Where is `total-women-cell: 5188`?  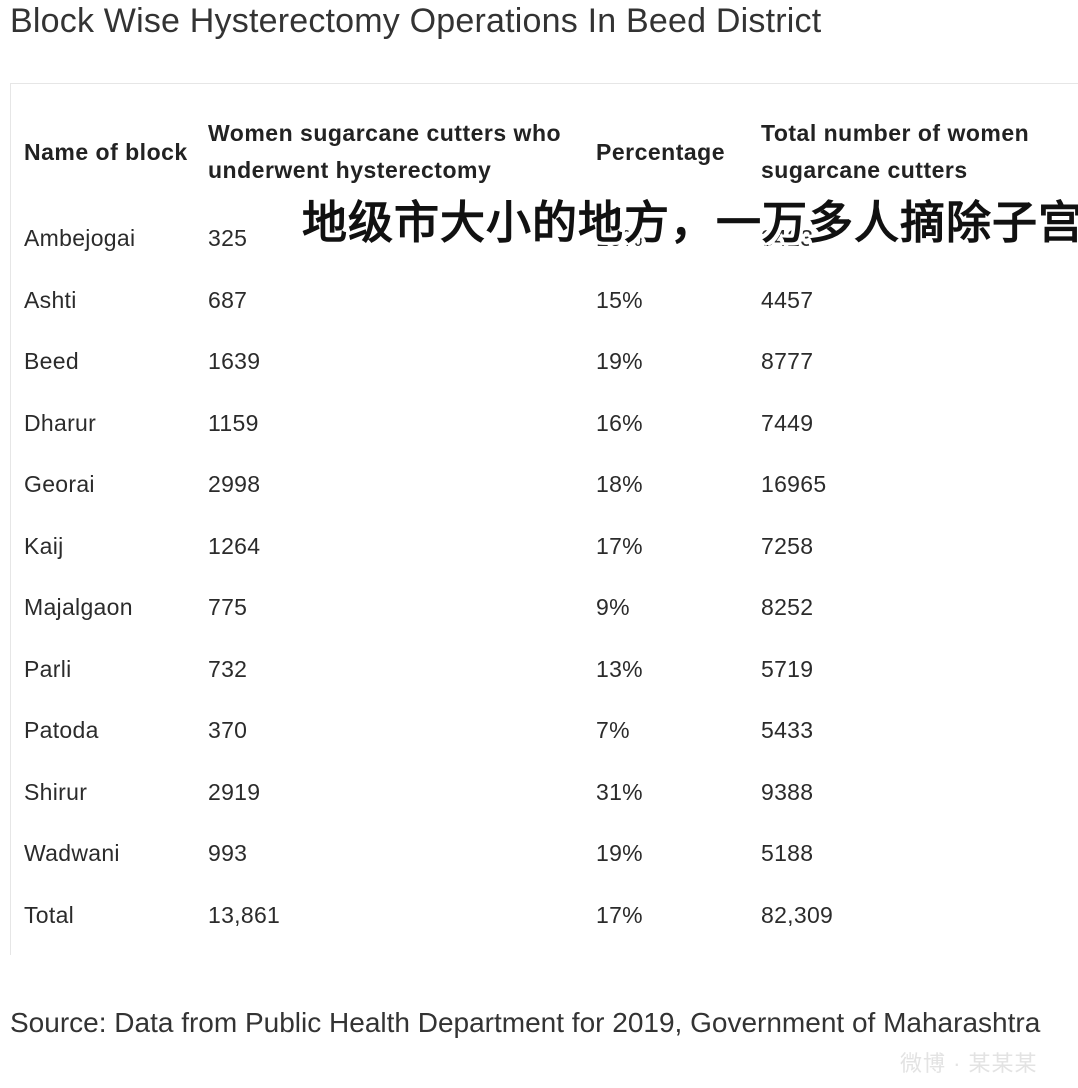
total-women-cell: 5188 is located at coordinates (787, 853).